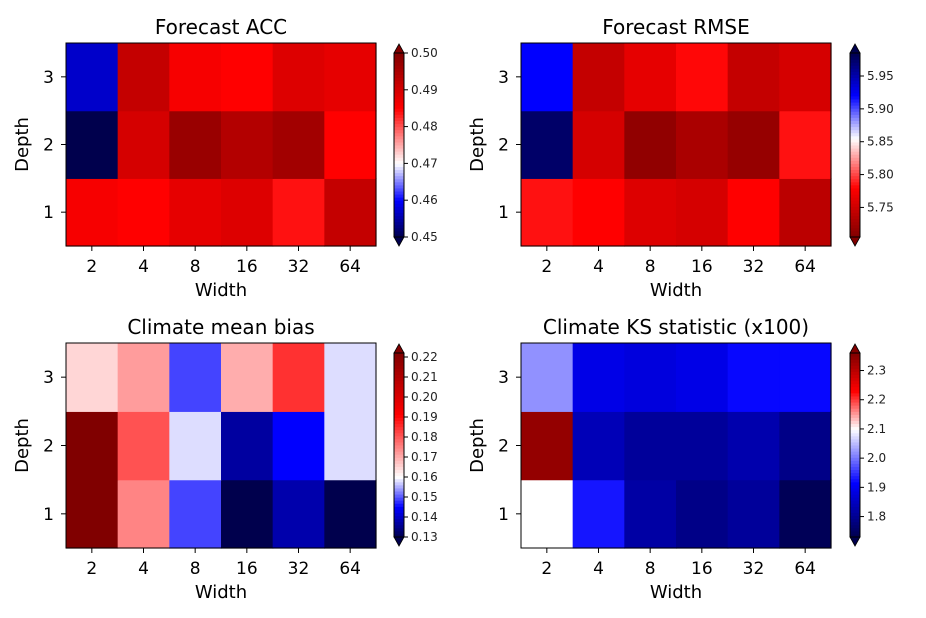 The width and height of the screenshot is (926, 618). I want to click on colorbar-tick-label: 0.21, so click(424, 377).